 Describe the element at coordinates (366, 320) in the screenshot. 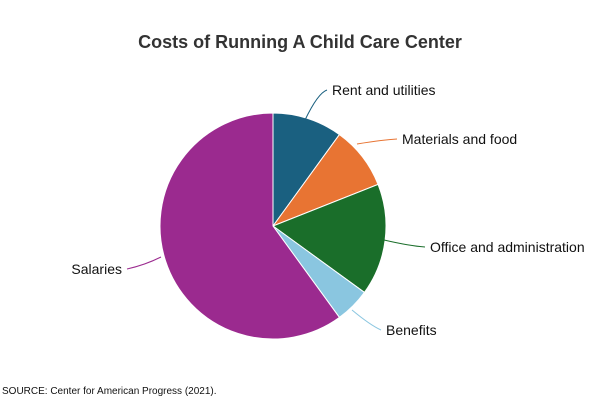

I see `leader-line-benefits` at that location.